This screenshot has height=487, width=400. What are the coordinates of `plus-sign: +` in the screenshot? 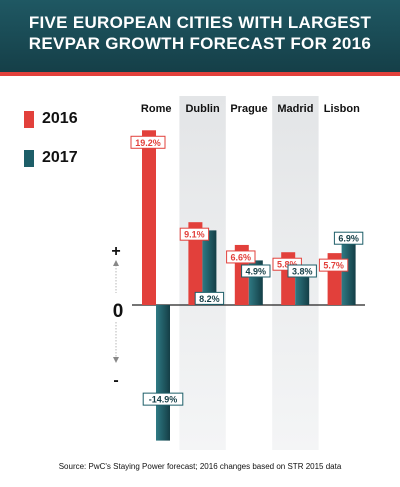 It's located at (115, 251).